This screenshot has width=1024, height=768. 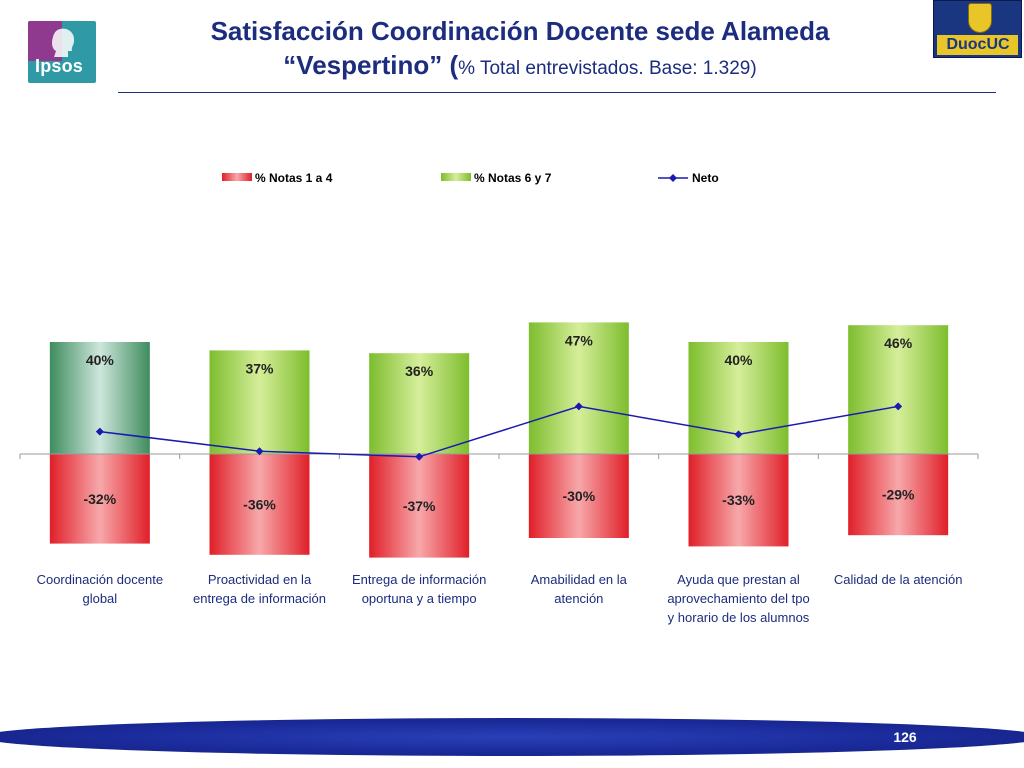 I want to click on net-line, so click(x=499, y=431).